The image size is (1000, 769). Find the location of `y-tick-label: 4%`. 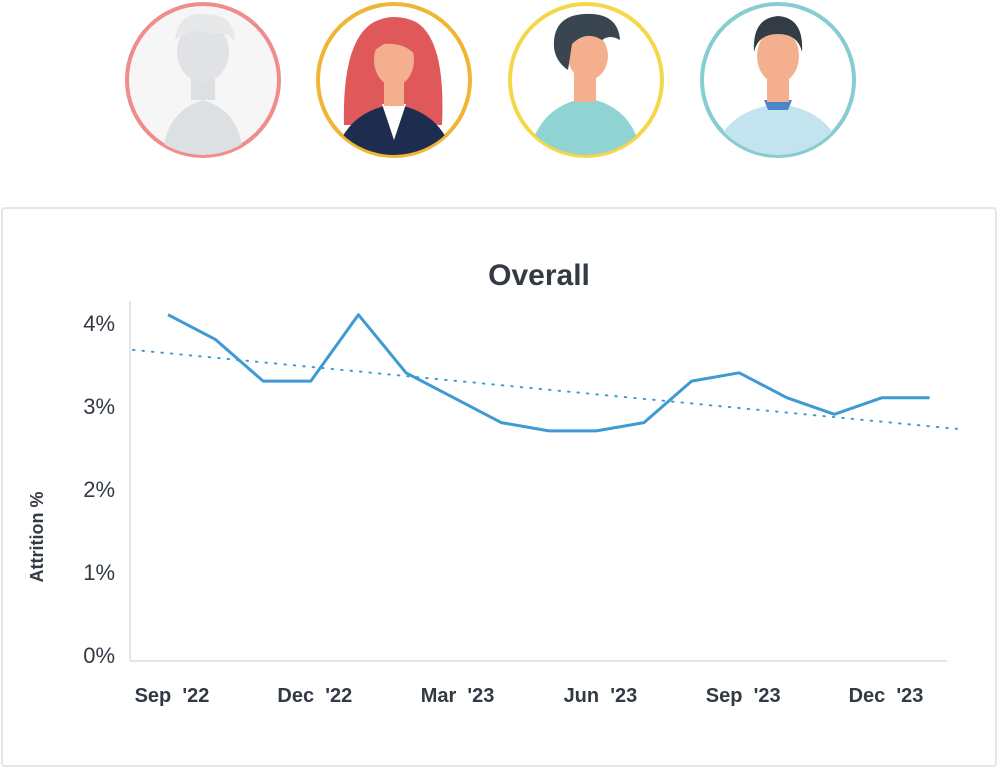

y-tick-label: 4% is located at coordinates (99, 323).